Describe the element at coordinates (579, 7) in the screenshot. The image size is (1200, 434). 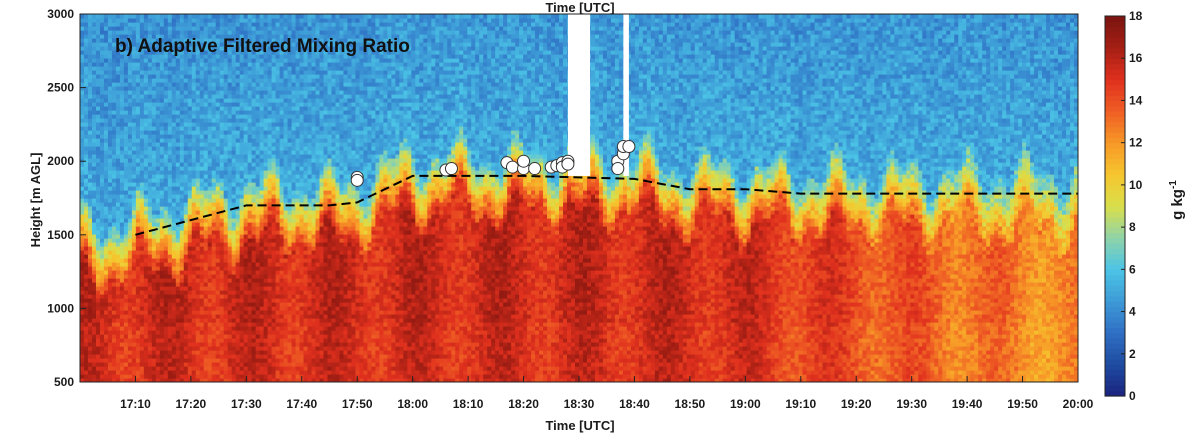
I see `top-axis-title: Time [UTC]` at that location.